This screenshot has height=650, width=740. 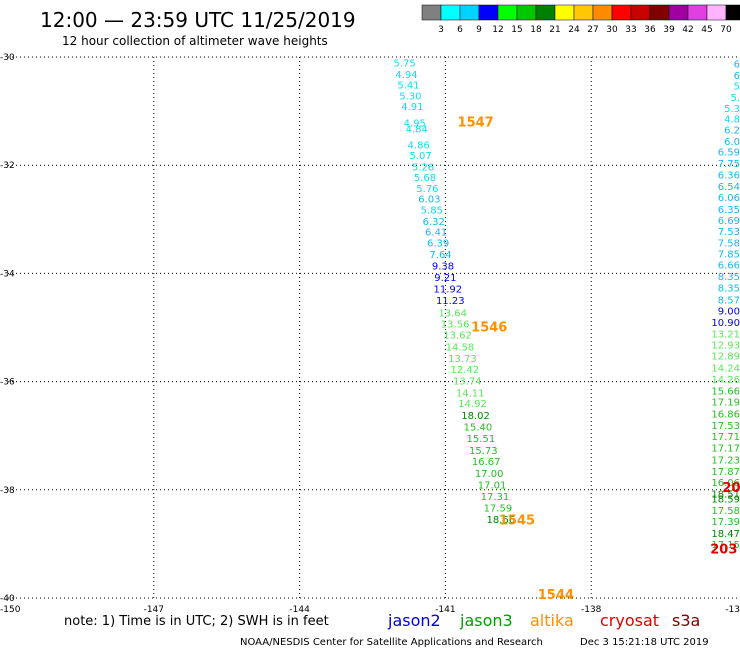 I want to click on swh-value-label: 5.85, so click(x=432, y=211).